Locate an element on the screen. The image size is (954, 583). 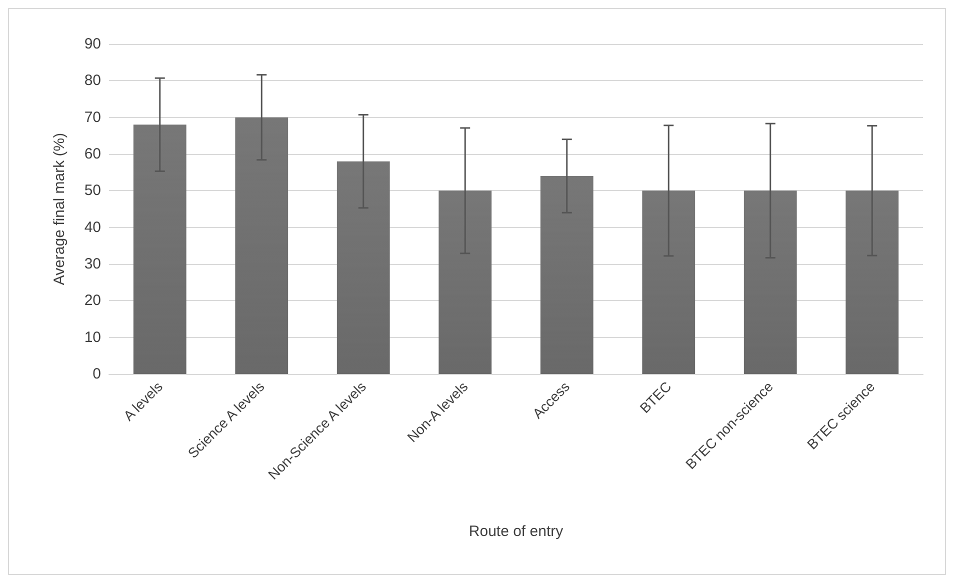
y-tick-label: 80 is located at coordinates (92, 81).